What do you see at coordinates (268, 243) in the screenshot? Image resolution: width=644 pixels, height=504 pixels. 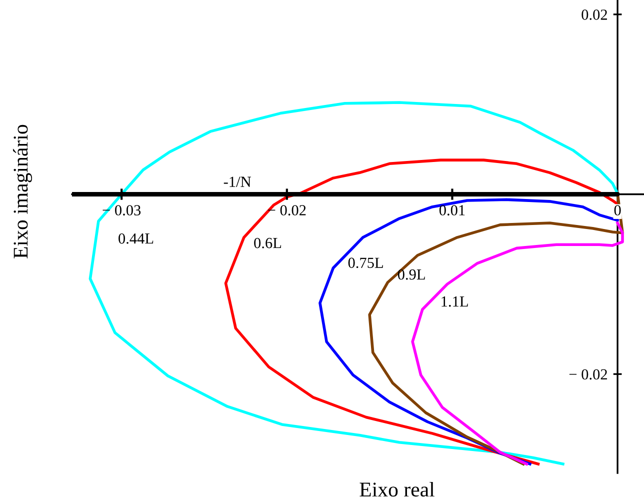 I see `series-label: 0.6L` at bounding box center [268, 243].